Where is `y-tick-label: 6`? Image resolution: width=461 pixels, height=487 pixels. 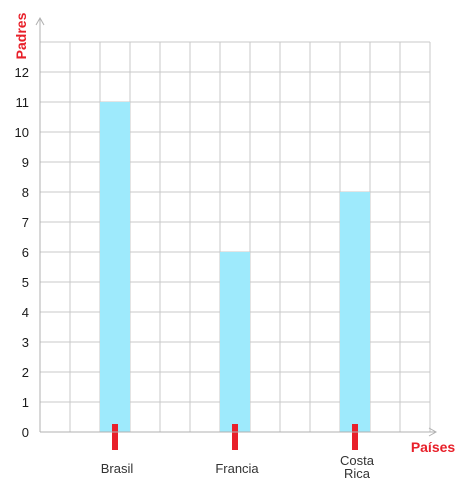 y-tick-label: 6 is located at coordinates (25, 252).